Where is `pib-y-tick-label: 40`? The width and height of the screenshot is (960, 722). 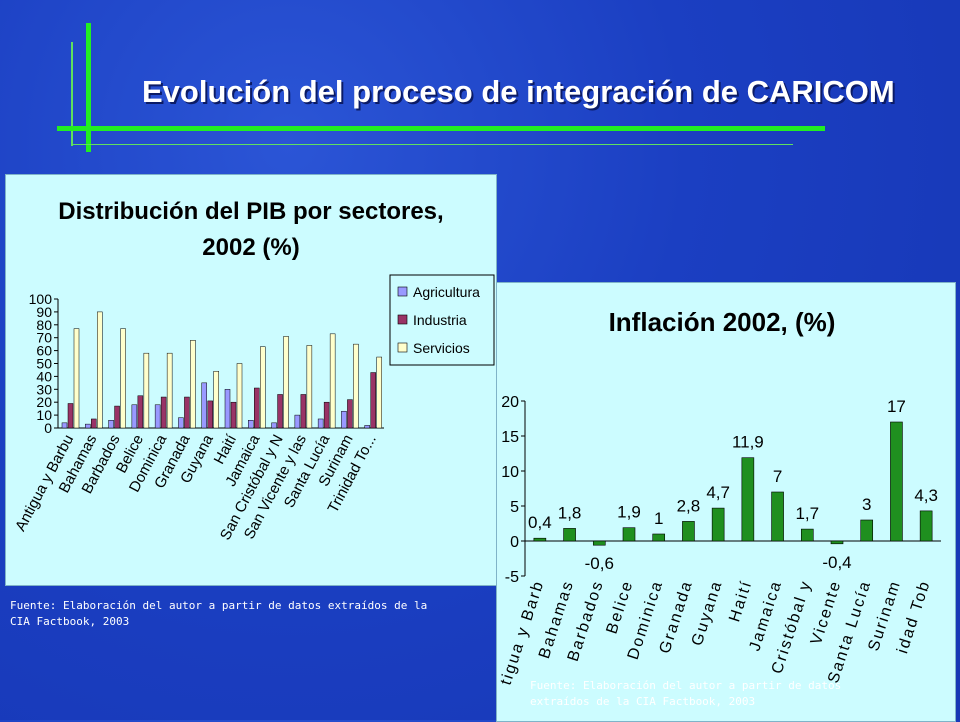 pib-y-tick-label: 40 is located at coordinates (44, 376).